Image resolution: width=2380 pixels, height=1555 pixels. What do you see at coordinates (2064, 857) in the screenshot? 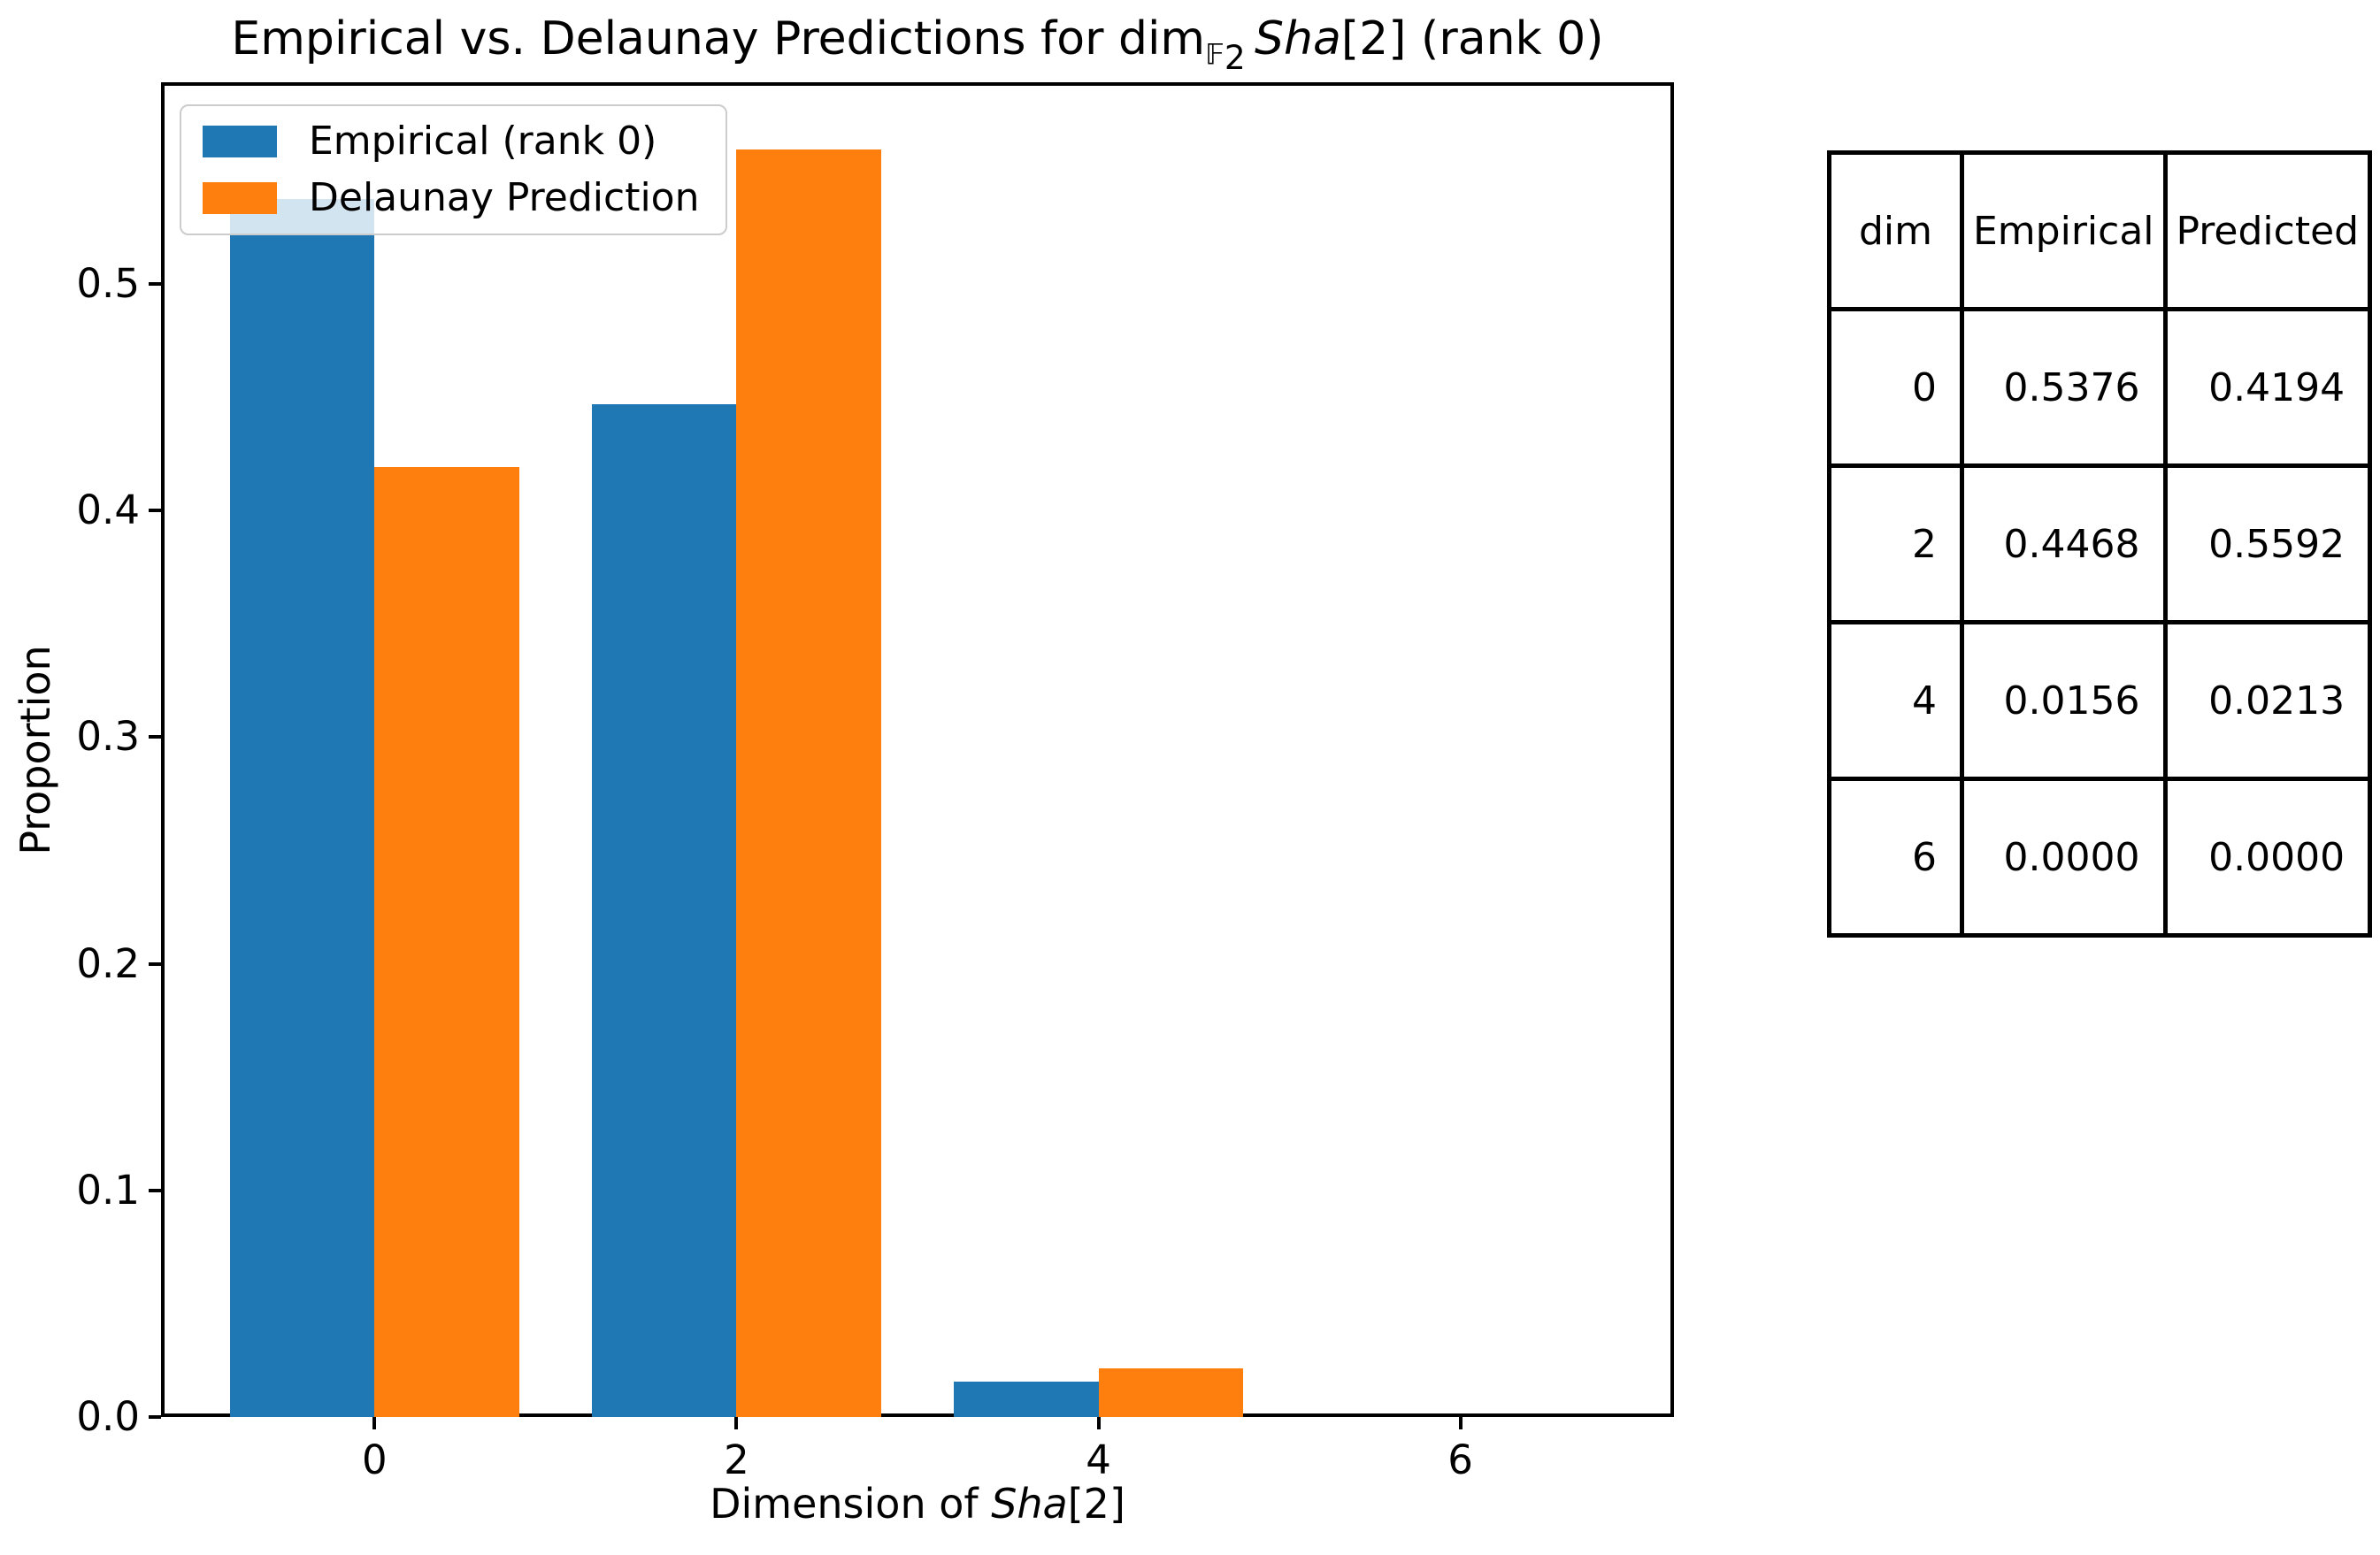
I see `table-cell-r3-c1: 0.0000` at bounding box center [2064, 857].